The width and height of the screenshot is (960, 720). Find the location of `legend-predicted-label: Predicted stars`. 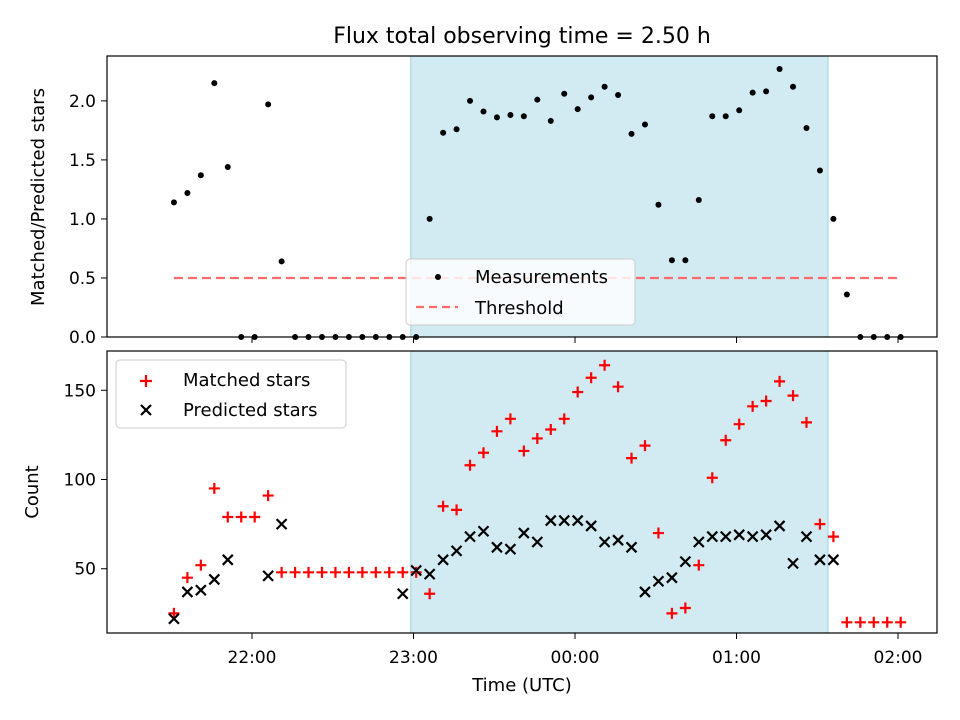

legend-predicted-label: Predicted stars is located at coordinates (250, 410).